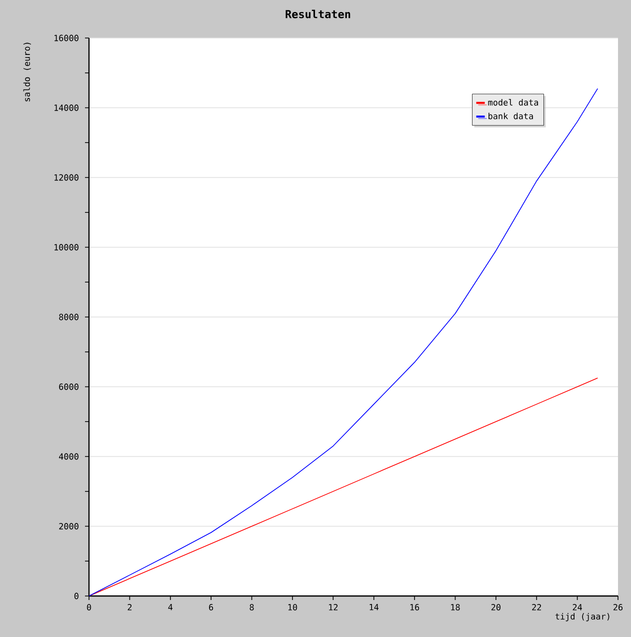  What do you see at coordinates (536, 607) in the screenshot?
I see `x-tick-label: 22` at bounding box center [536, 607].